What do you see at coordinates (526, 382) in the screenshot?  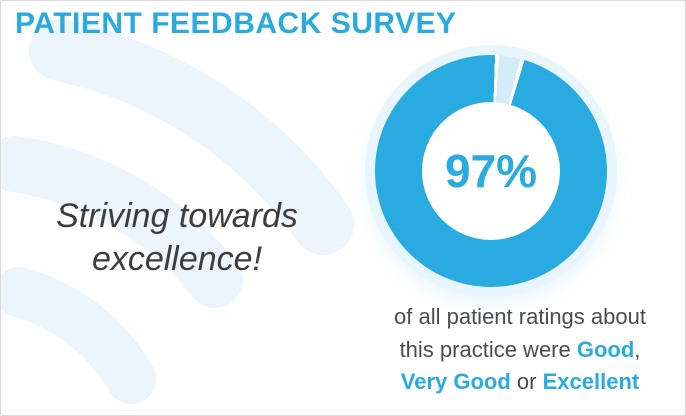 I see `caption-conjunction: or` at bounding box center [526, 382].